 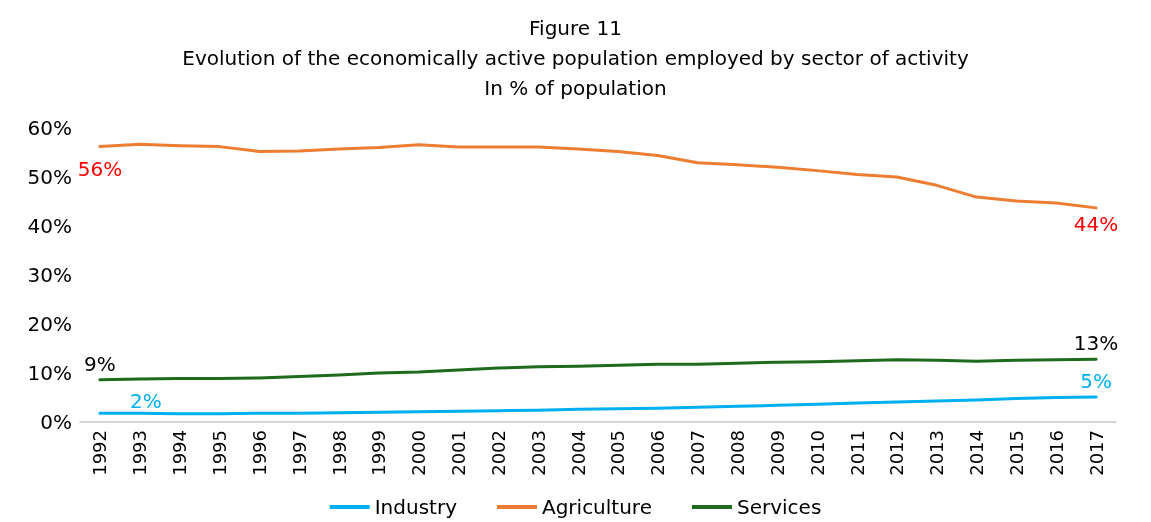 What do you see at coordinates (897, 453) in the screenshot?
I see `x-tick-label: 2012` at bounding box center [897, 453].